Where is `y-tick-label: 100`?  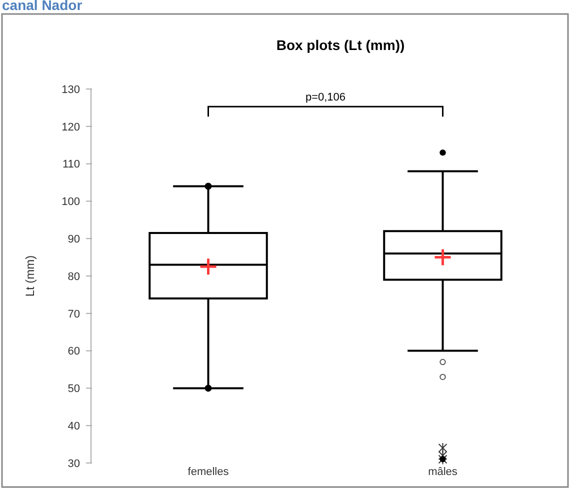 y-tick-label: 100 is located at coordinates (71, 202).